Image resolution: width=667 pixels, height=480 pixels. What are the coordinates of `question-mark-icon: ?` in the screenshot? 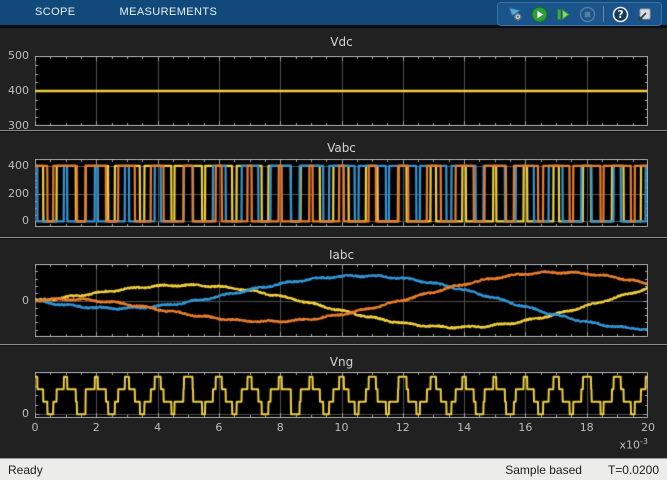 It's located at (620, 14).